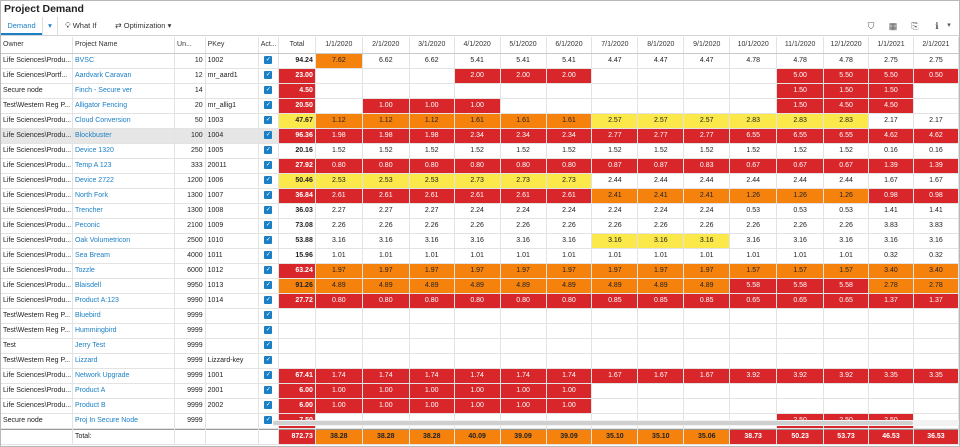  I want to click on demand-cell: 2.44, so click(615, 181).